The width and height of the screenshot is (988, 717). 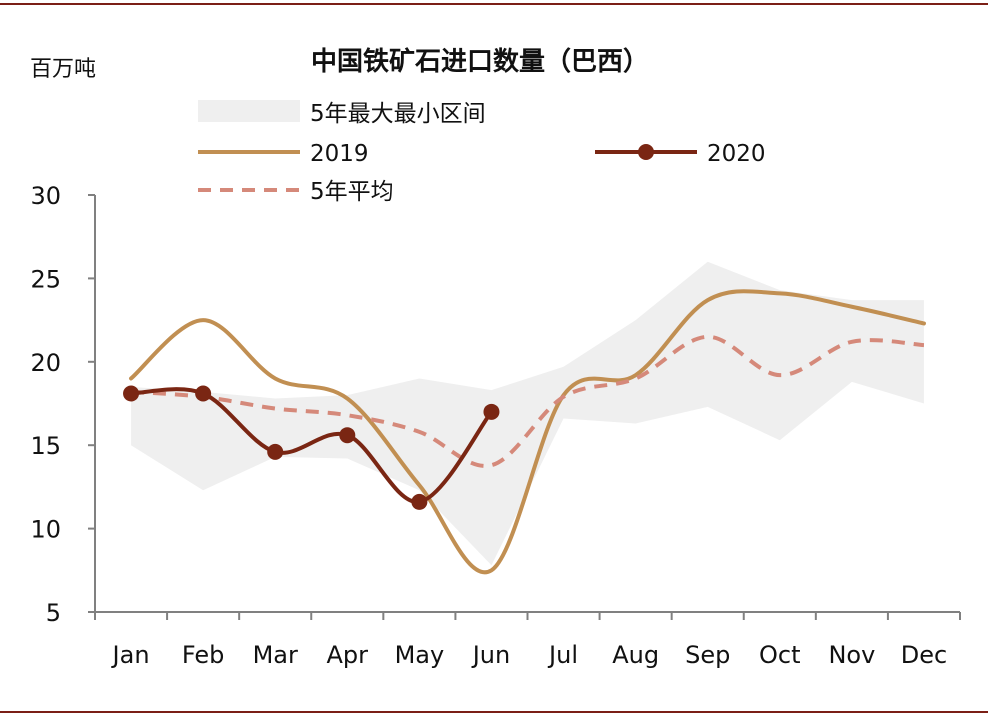 What do you see at coordinates (203, 655) in the screenshot?
I see `x-tick-label: Feb` at bounding box center [203, 655].